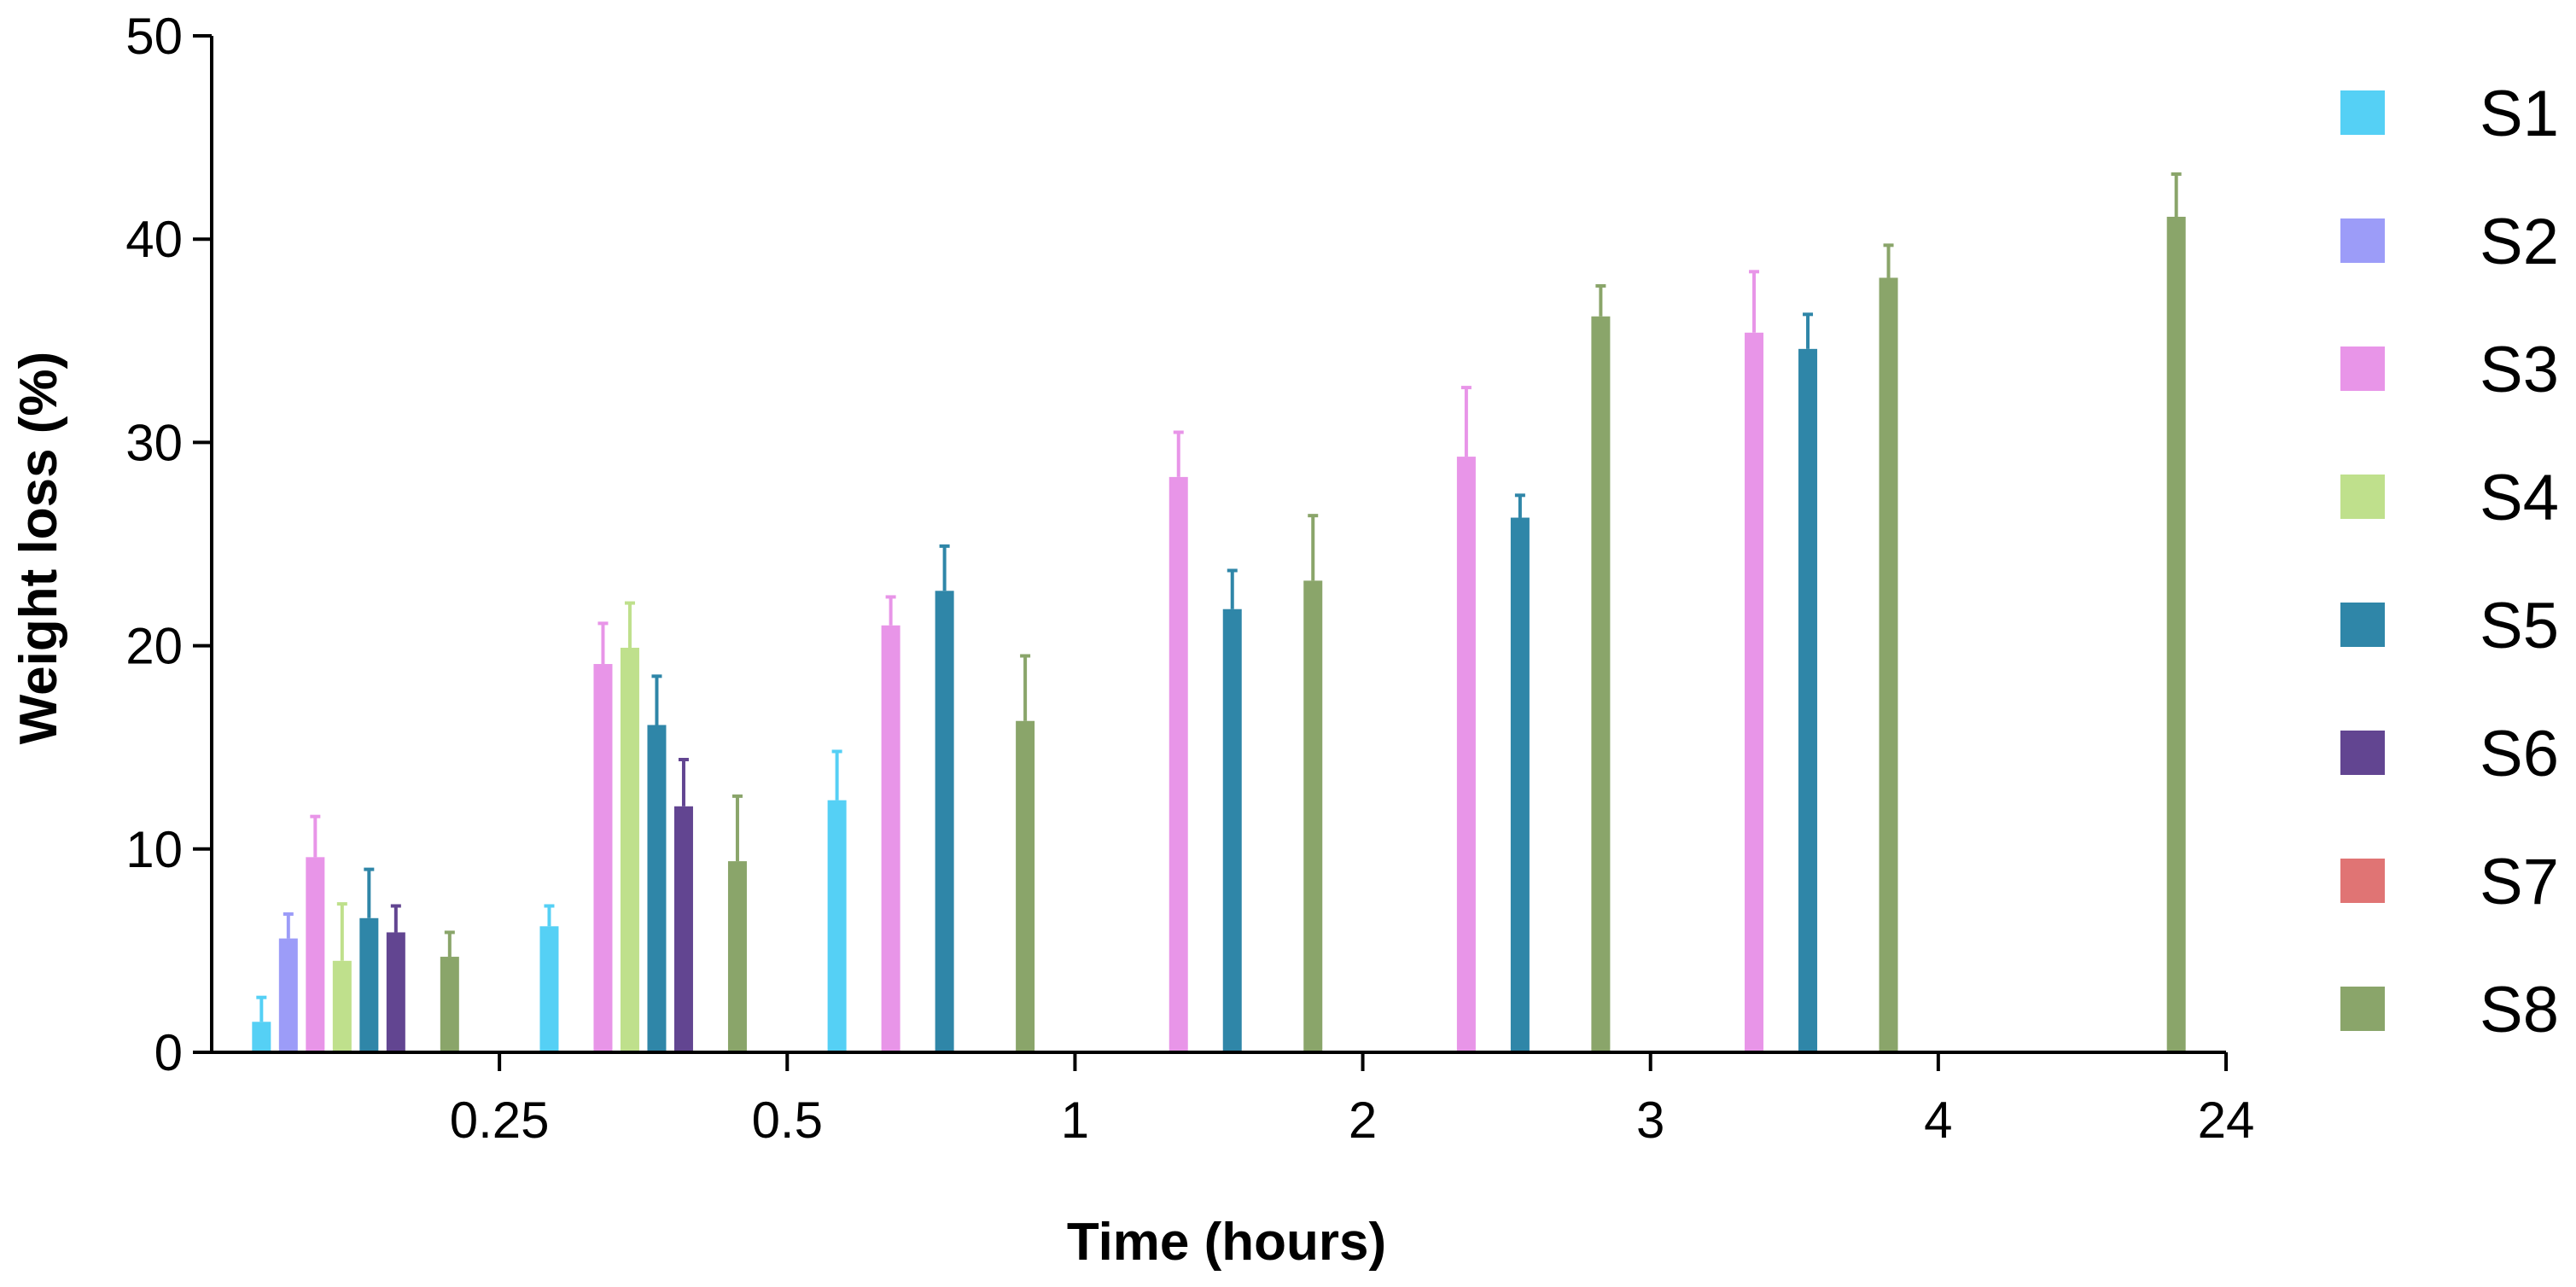 This screenshot has width=2576, height=1287. I want to click on bar-s3-0.25, so click(315, 954).